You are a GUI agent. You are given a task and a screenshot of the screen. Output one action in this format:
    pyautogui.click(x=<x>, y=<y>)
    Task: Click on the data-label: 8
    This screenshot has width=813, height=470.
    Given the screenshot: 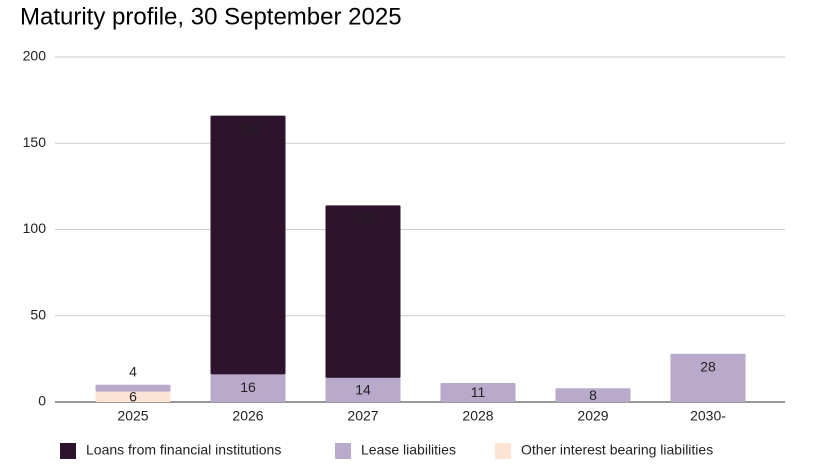 What is the action you would take?
    pyautogui.click(x=593, y=395)
    